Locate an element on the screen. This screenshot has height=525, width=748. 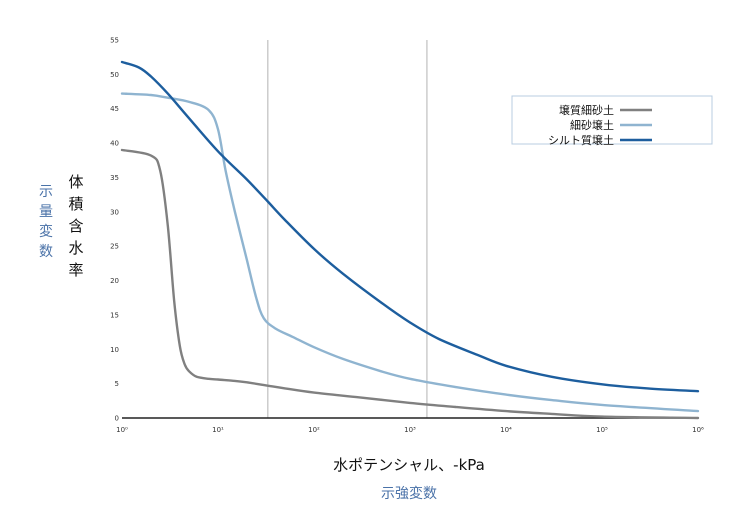
x-tick-label: 10⁶ is located at coordinates (698, 430).